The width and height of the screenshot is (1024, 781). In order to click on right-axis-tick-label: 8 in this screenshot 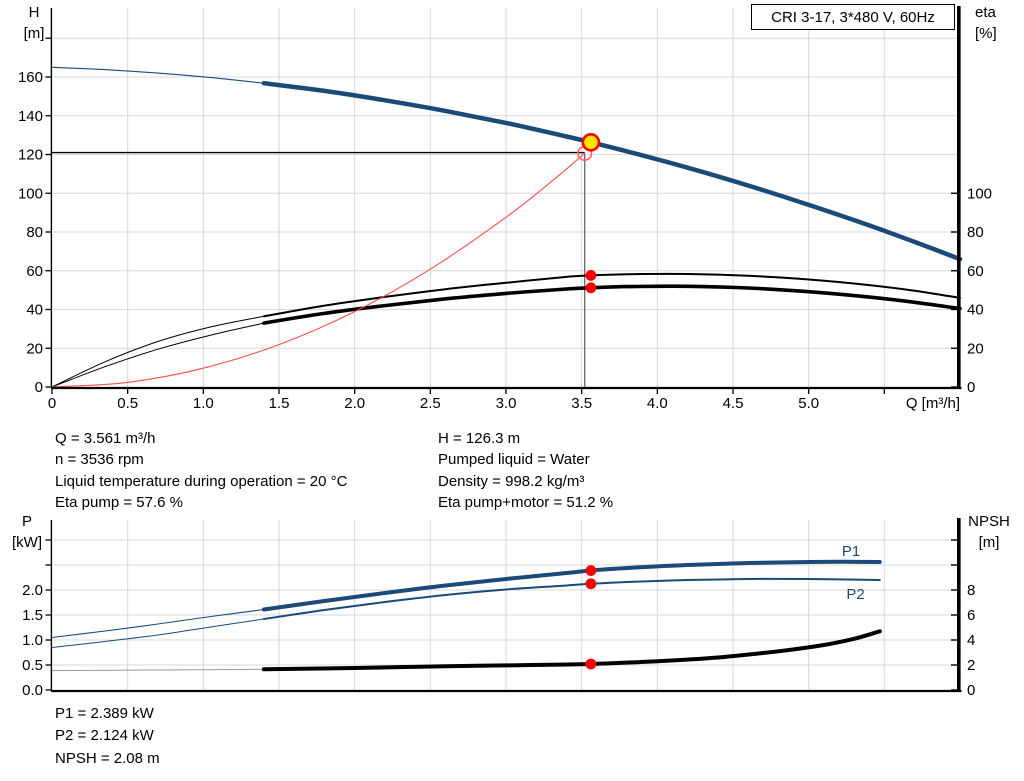, I will do `click(971, 590)`.